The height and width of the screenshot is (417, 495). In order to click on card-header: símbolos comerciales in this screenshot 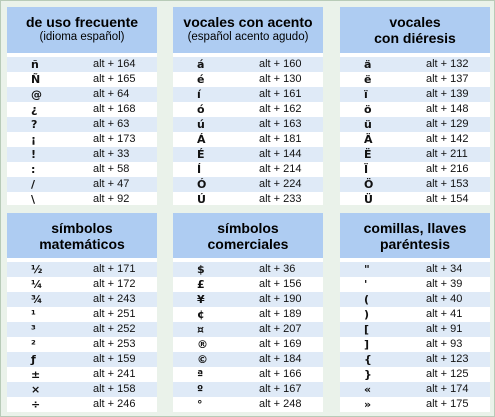, I will do `click(248, 235)`.